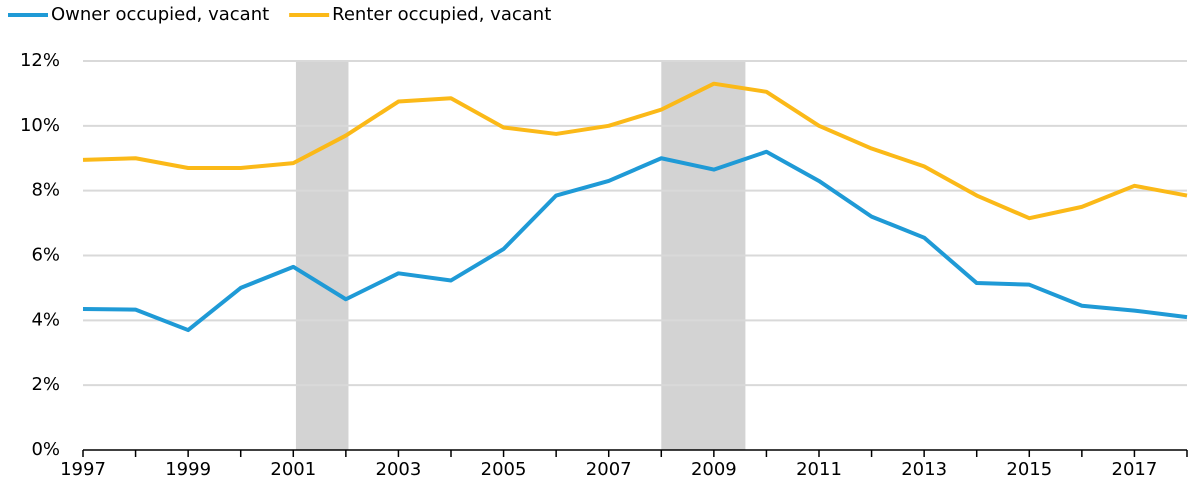 This screenshot has width=1201, height=498. Describe the element at coordinates (504, 469) in the screenshot. I see `x-tick-label: 2005` at that location.